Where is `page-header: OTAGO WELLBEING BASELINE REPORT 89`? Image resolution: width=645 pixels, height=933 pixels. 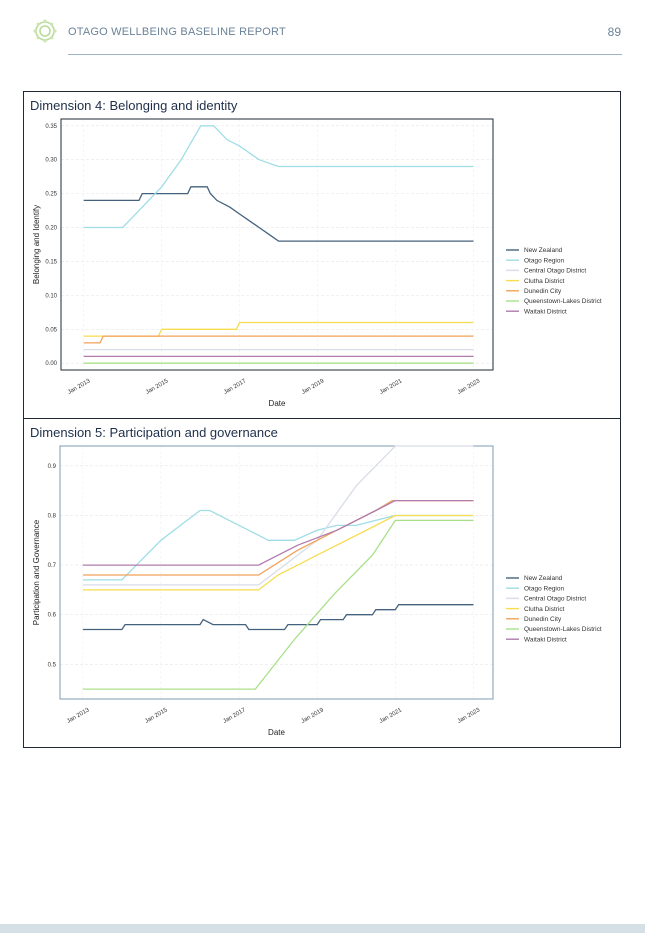
page-header: OTAGO WELLBEING BASELINE REPORT 89 is located at coordinates (322, 30).